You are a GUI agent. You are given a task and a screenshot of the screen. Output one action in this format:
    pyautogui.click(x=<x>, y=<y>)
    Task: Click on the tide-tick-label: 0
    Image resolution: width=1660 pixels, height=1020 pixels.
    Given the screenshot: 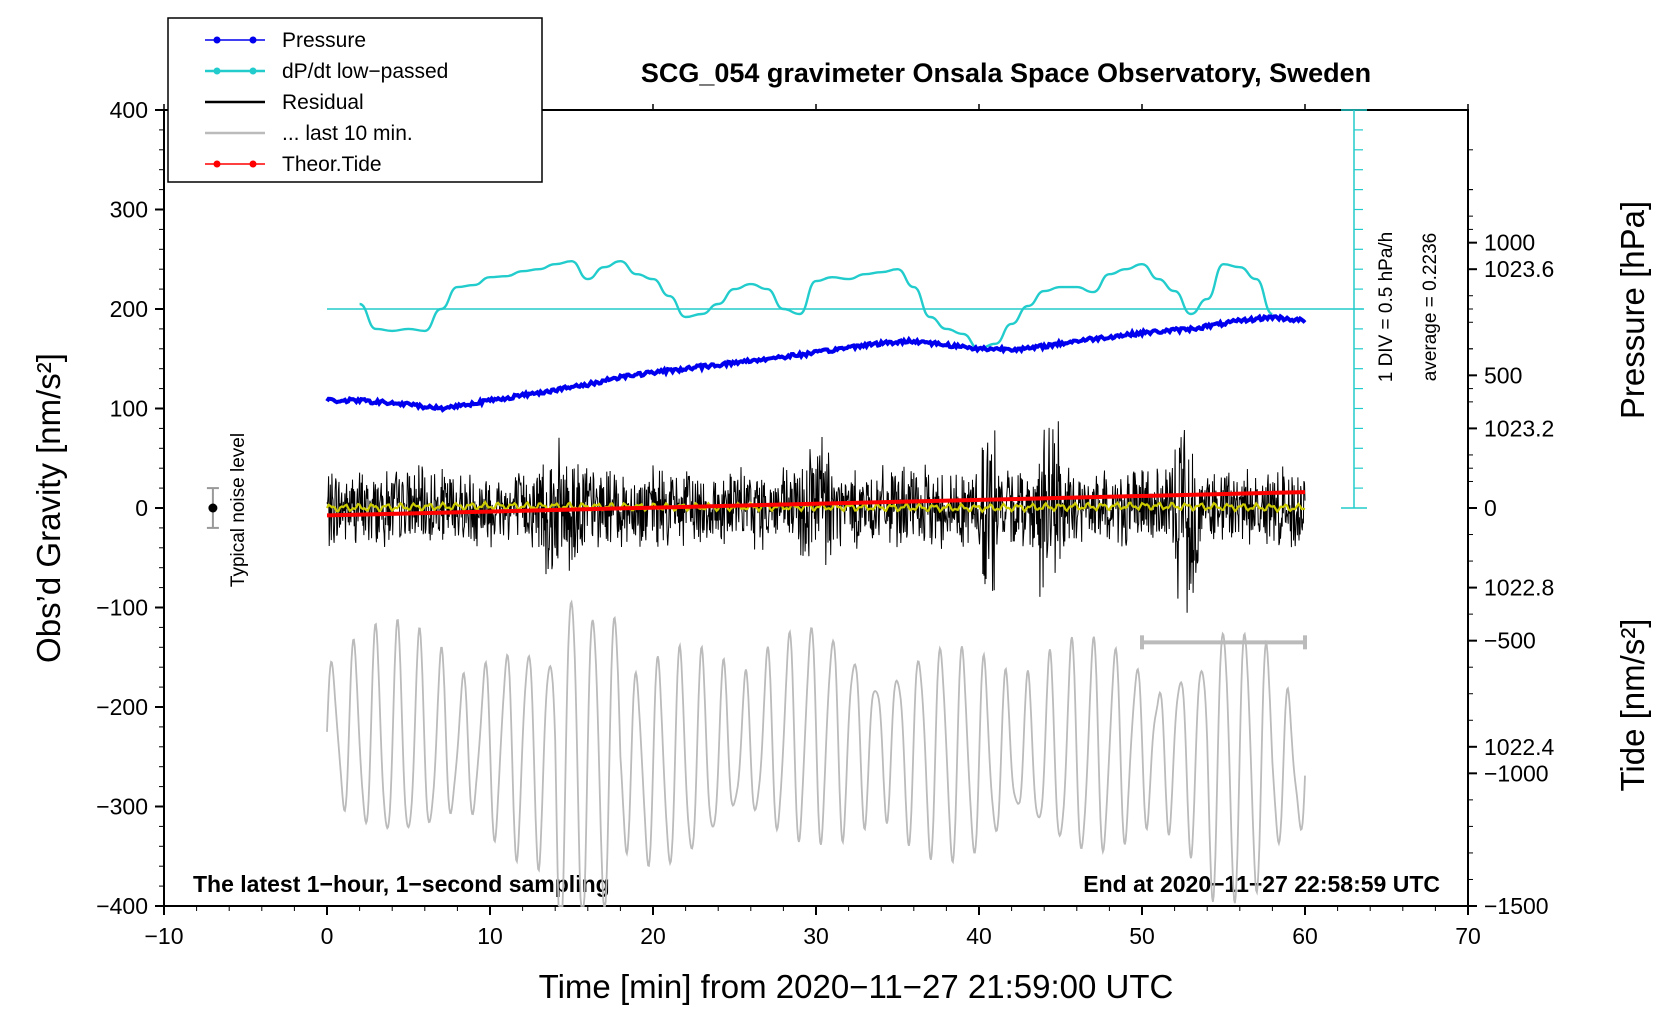 What is the action you would take?
    pyautogui.click(x=1490, y=508)
    